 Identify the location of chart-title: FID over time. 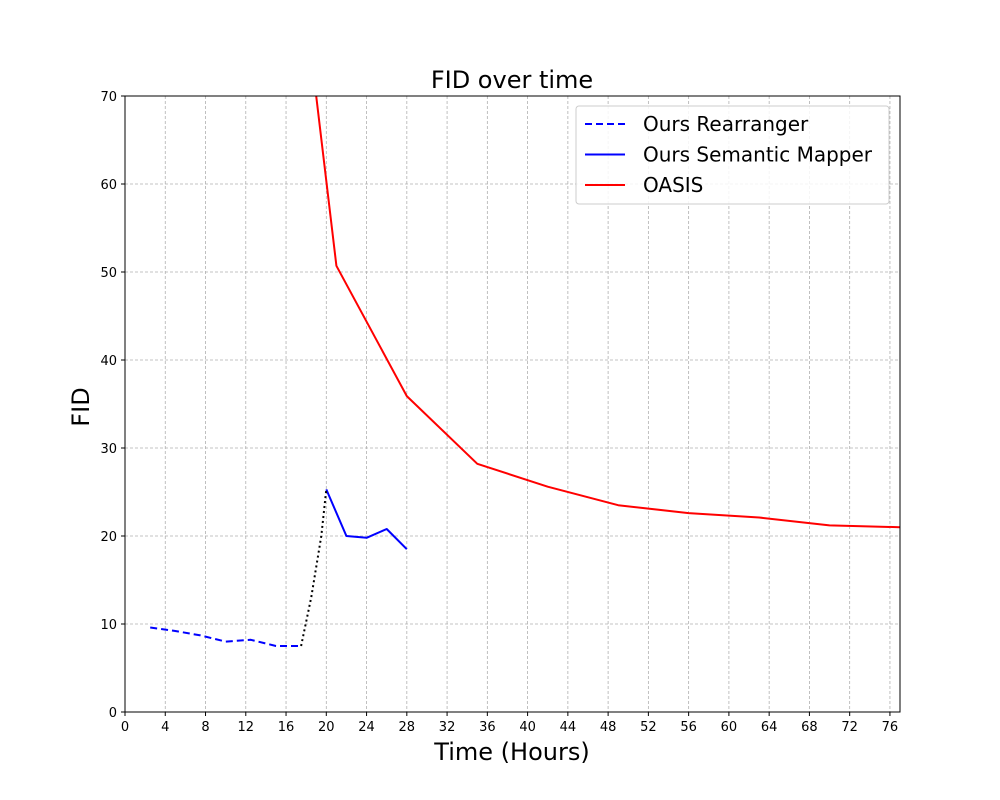
(512, 80).